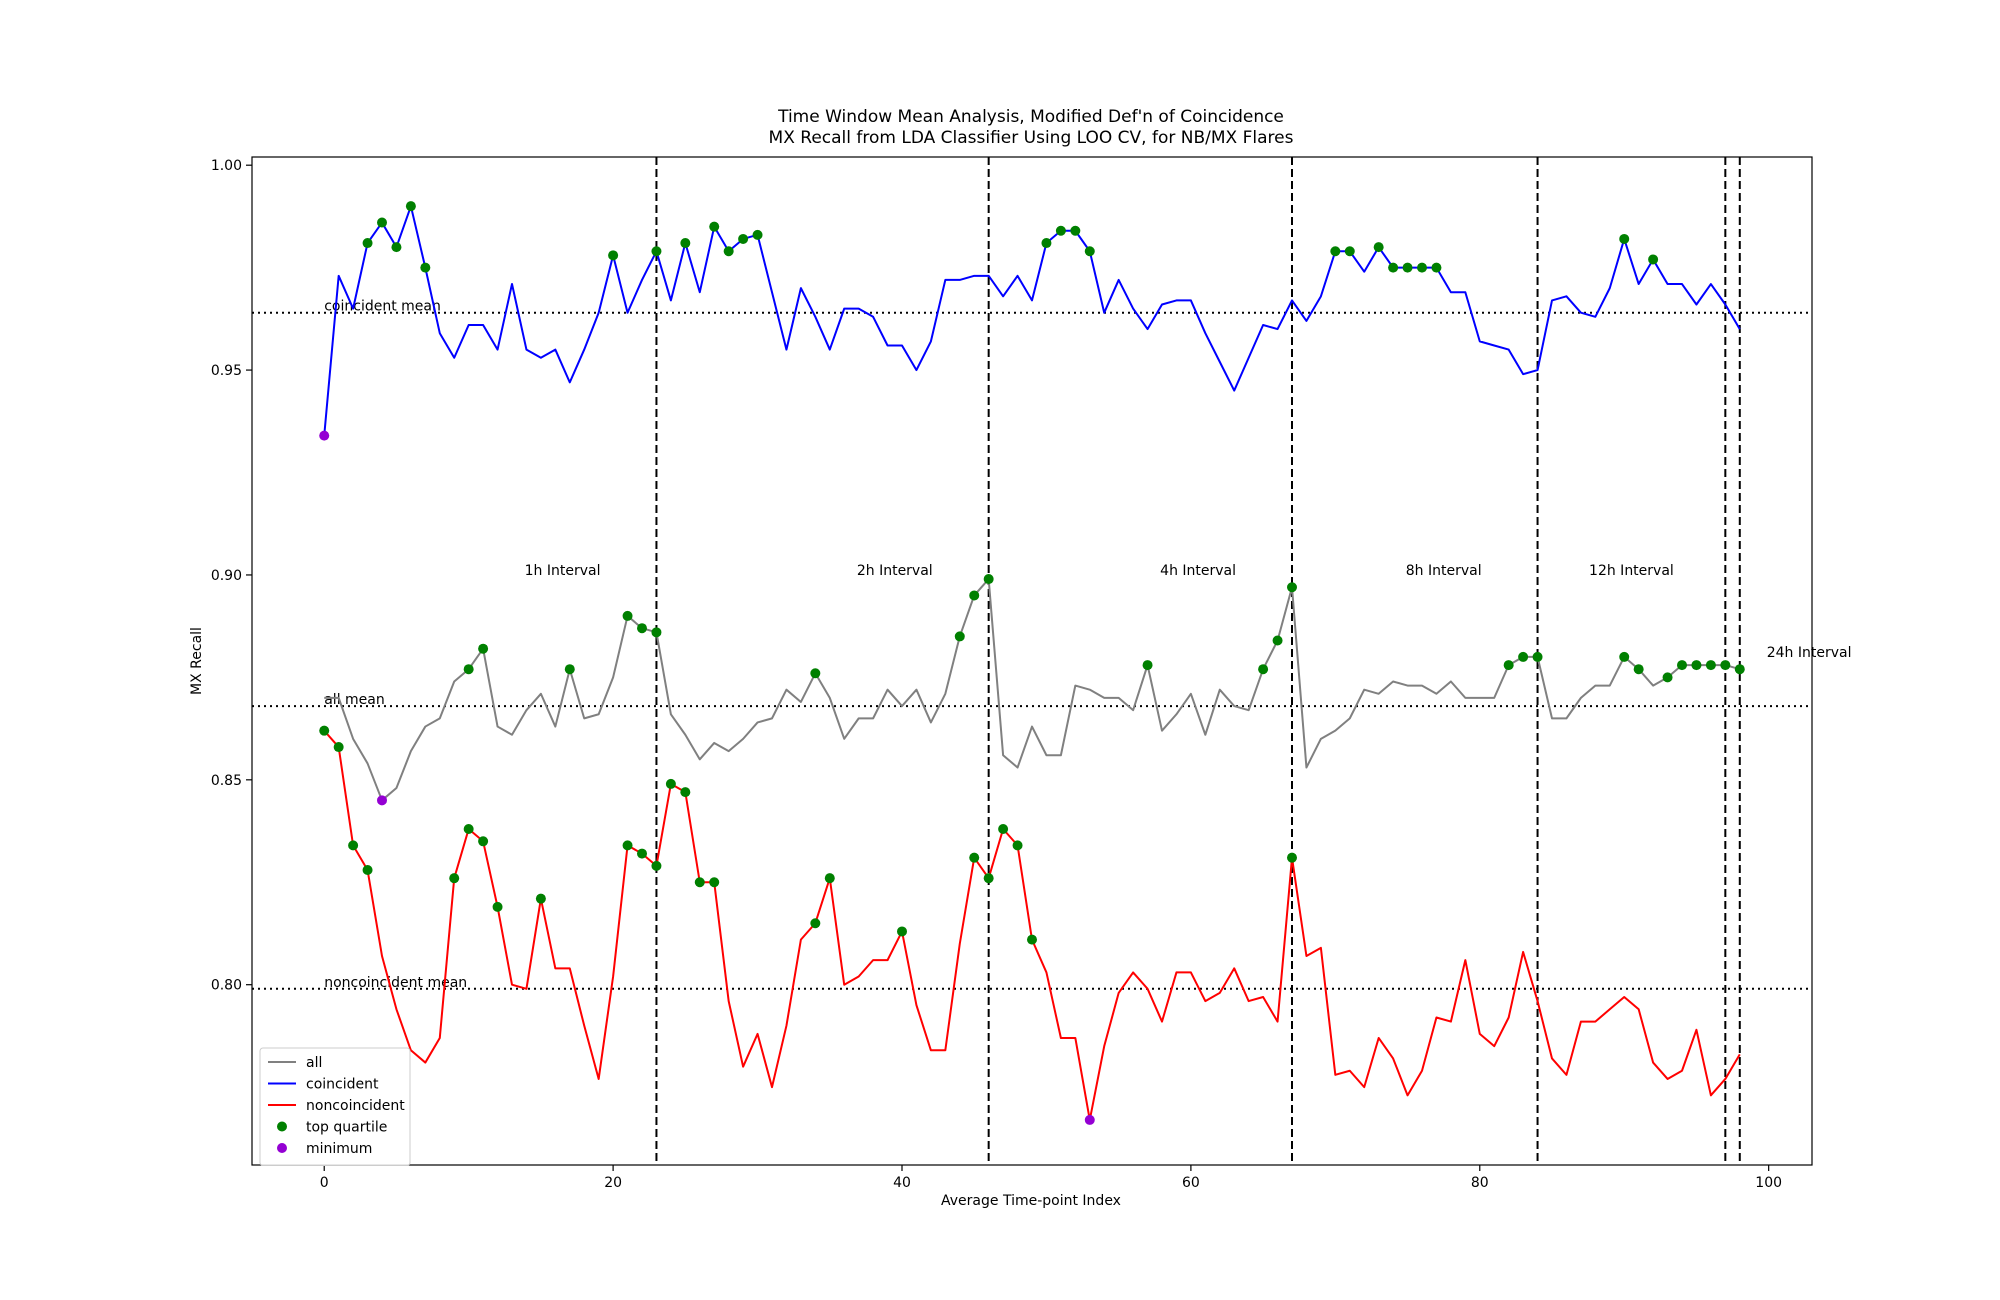 This screenshot has width=2000, height=1300. What do you see at coordinates (354, 700) in the screenshot?
I see `mean-label-1: all mean` at bounding box center [354, 700].